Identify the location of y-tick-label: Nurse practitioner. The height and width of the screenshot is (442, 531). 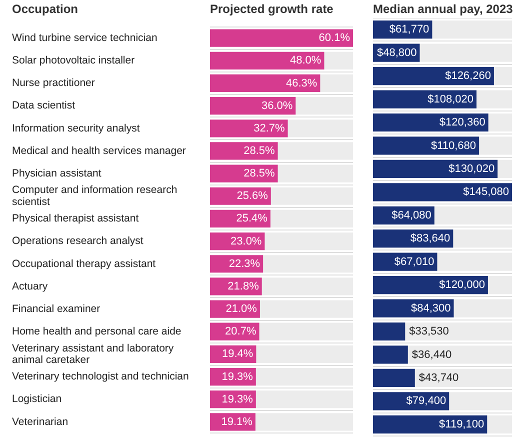
(54, 83).